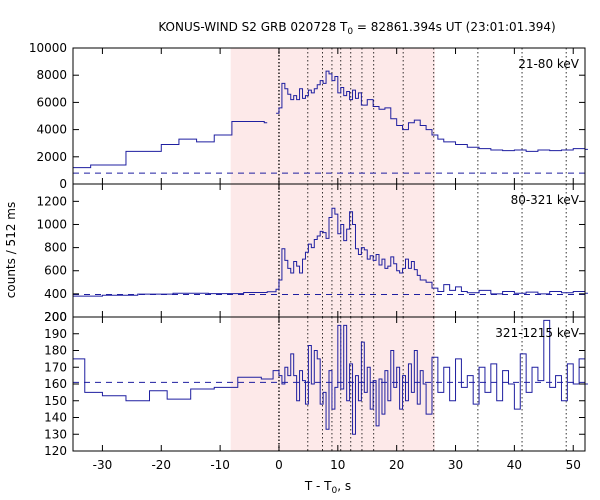 Image resolution: width=600 pixels, height=500 pixels. What do you see at coordinates (55, 434) in the screenshot?
I see `y-tick-label: 130` at bounding box center [55, 434].